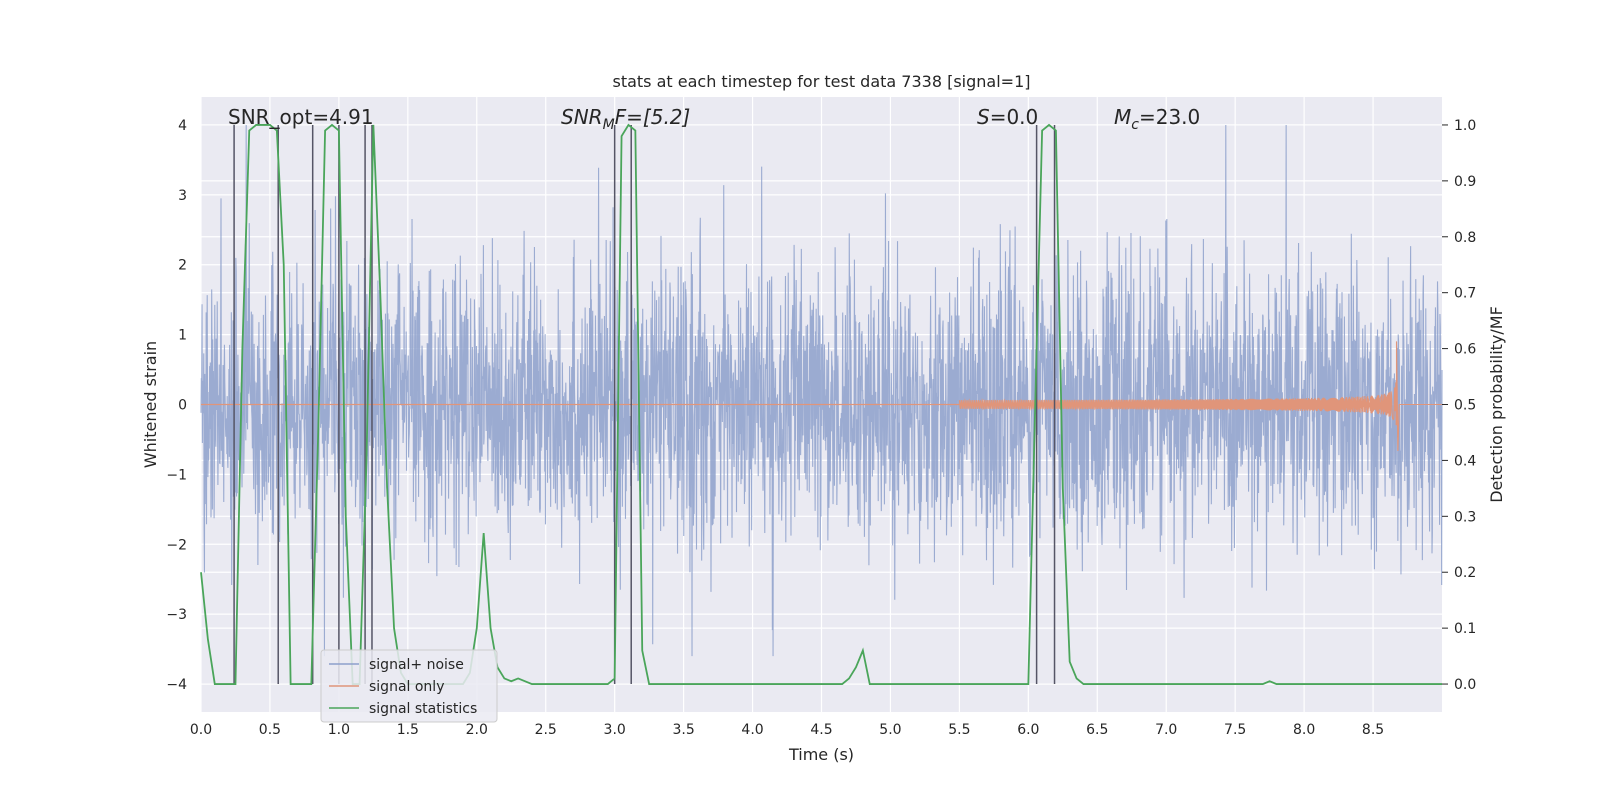  What do you see at coordinates (1465, 238) in the screenshot?
I see `y-right-tick-label: 0.8` at bounding box center [1465, 238].